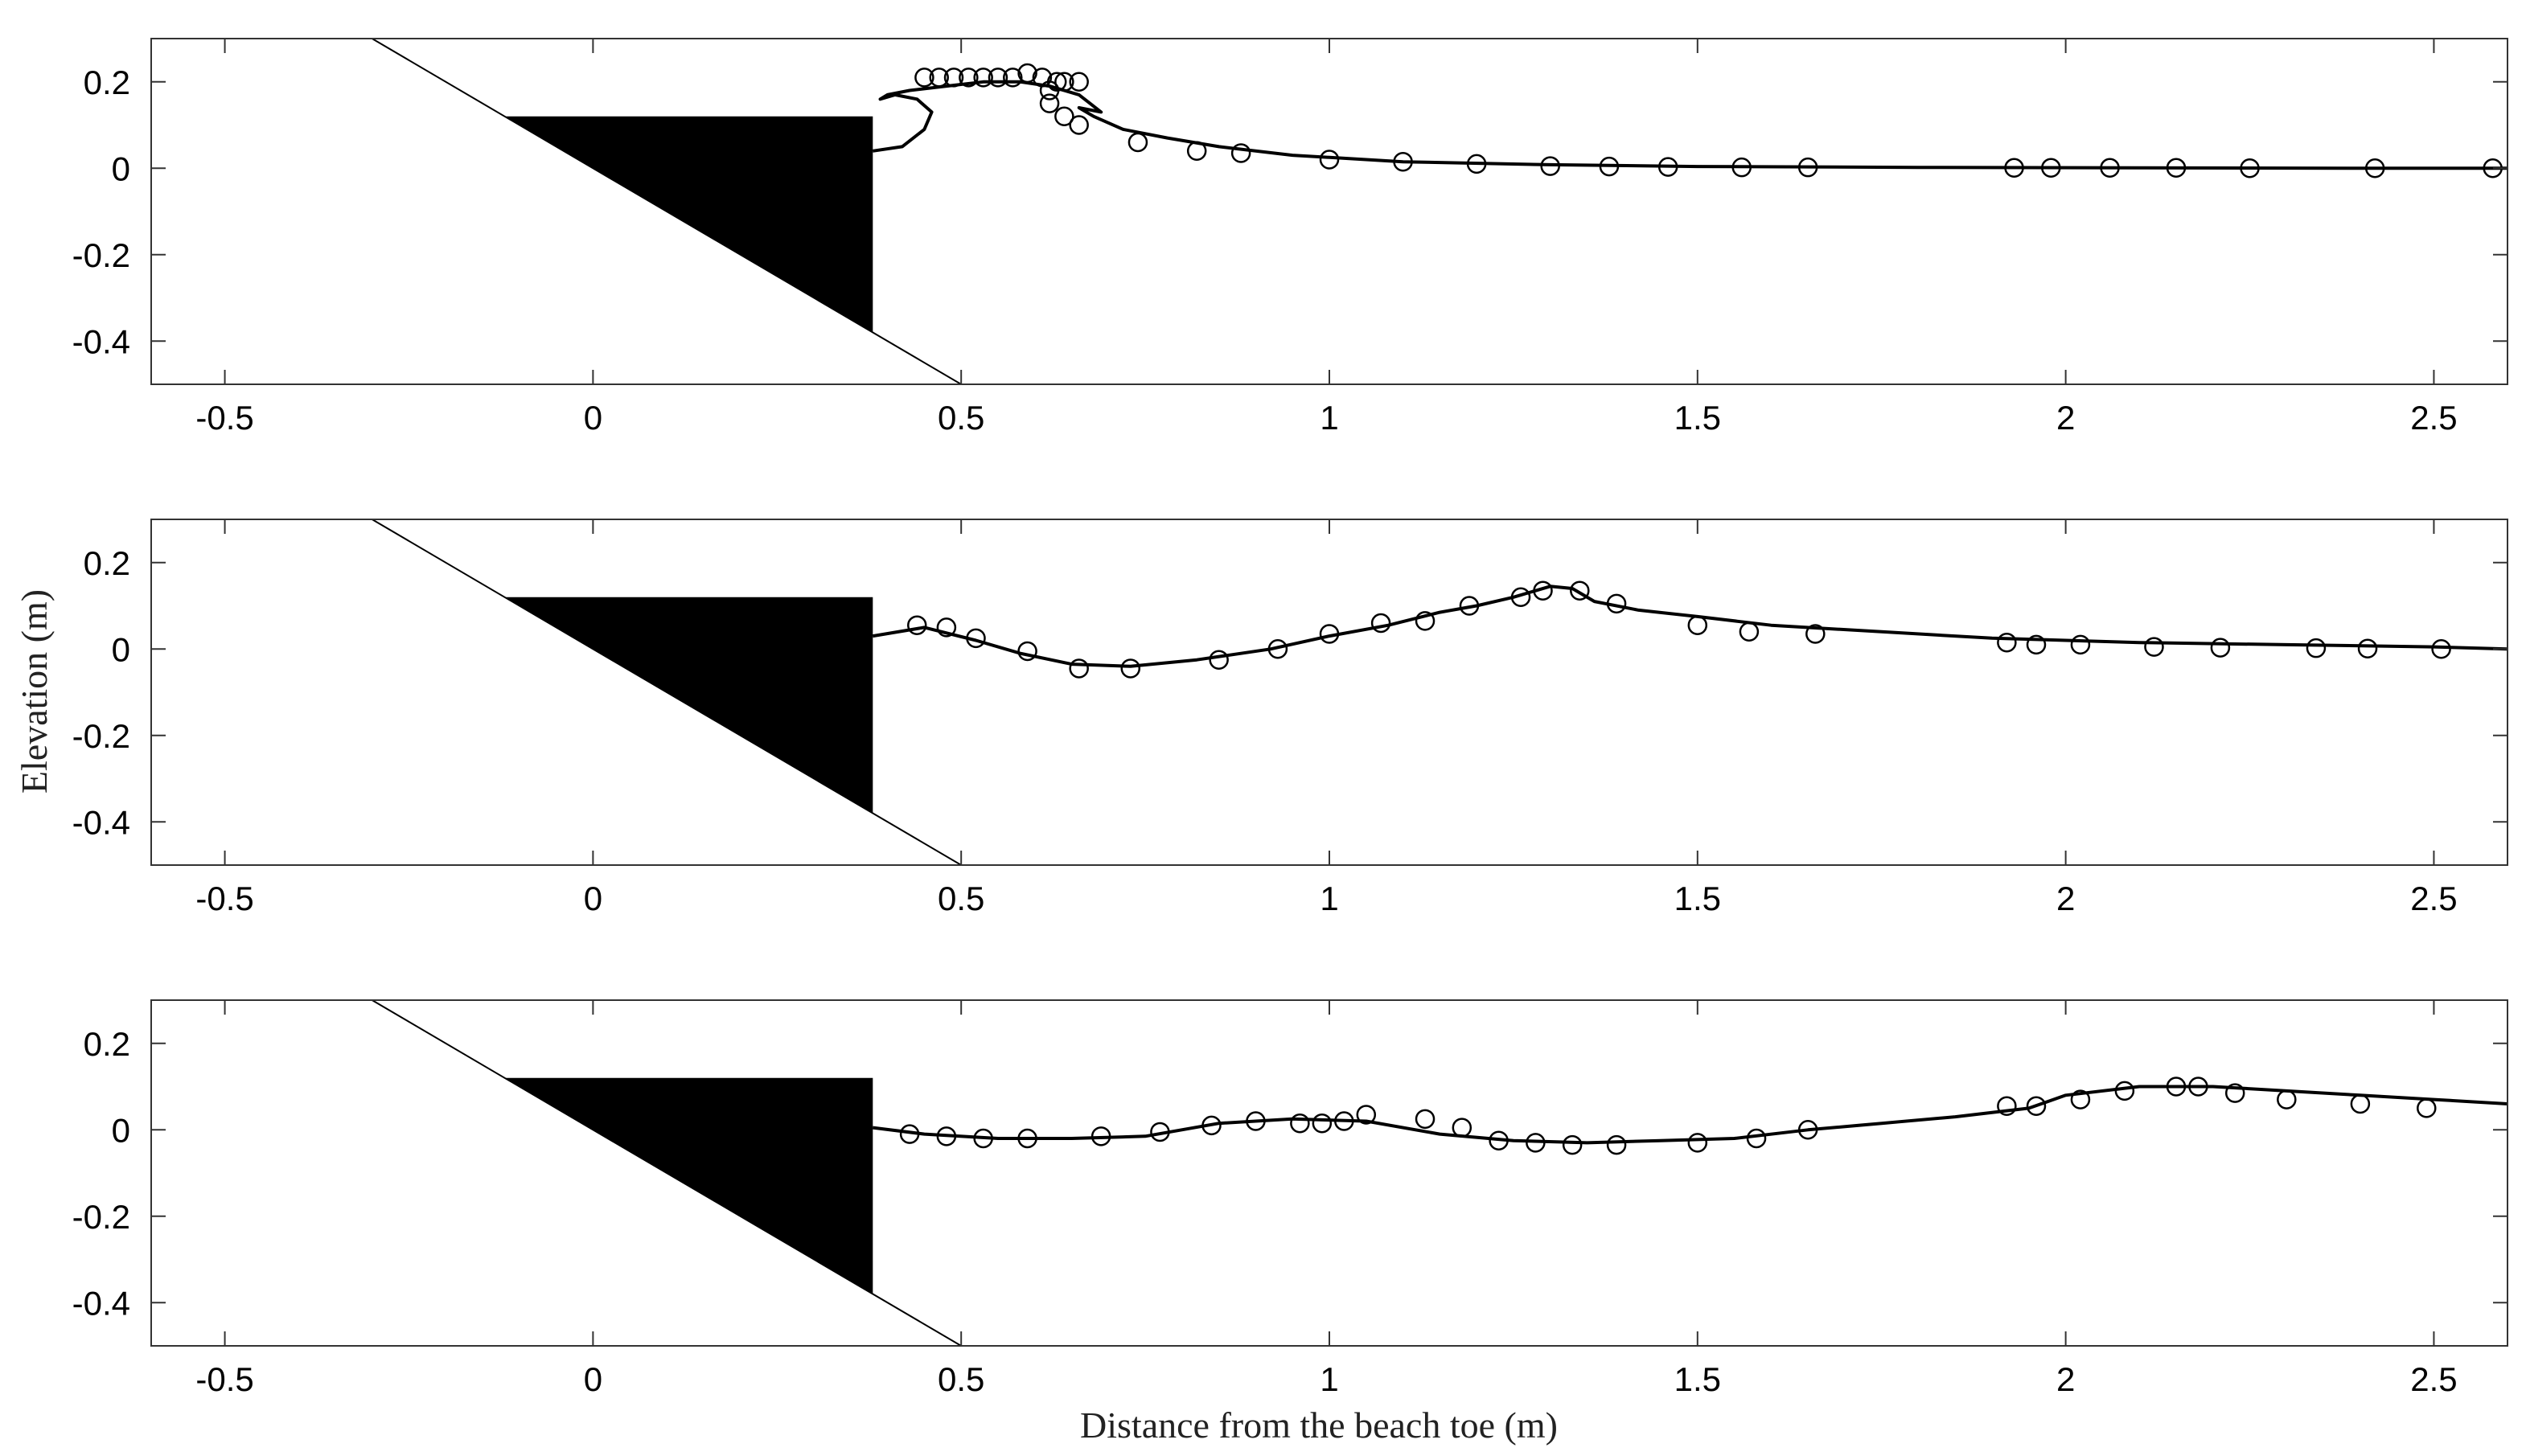  What do you see at coordinates (34, 691) in the screenshot?
I see `y-axis-label: Elevation (m)` at bounding box center [34, 691].